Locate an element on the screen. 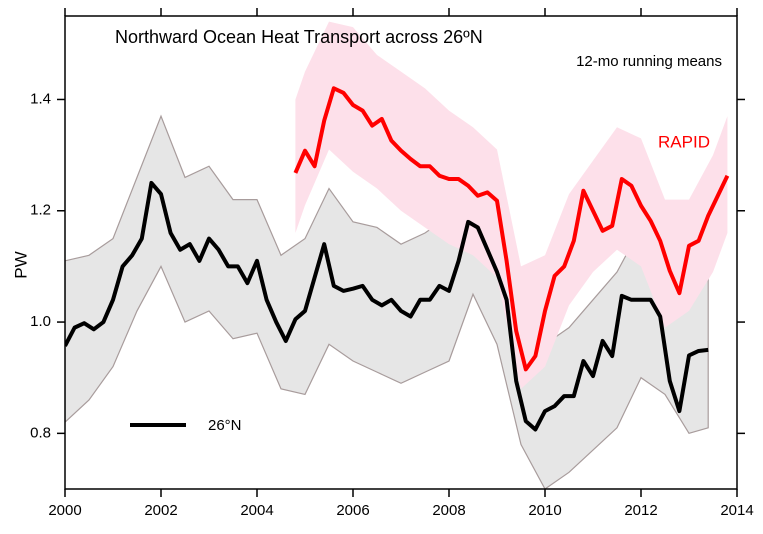 Image resolution: width=763 pixels, height=534 pixels. x-tick-label: 2002 is located at coordinates (160, 510).